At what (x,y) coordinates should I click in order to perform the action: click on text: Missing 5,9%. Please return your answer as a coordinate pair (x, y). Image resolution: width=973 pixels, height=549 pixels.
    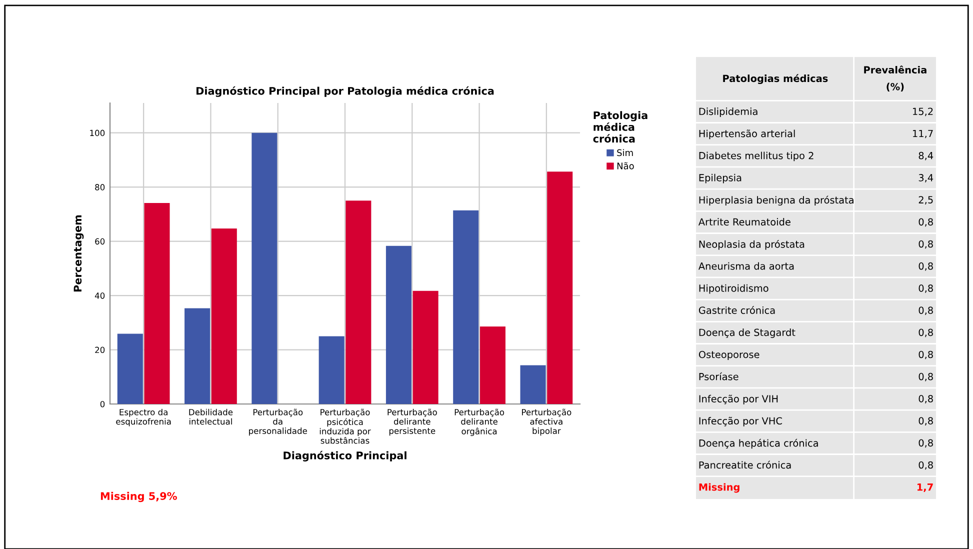
    Looking at the image, I should click on (138, 497).